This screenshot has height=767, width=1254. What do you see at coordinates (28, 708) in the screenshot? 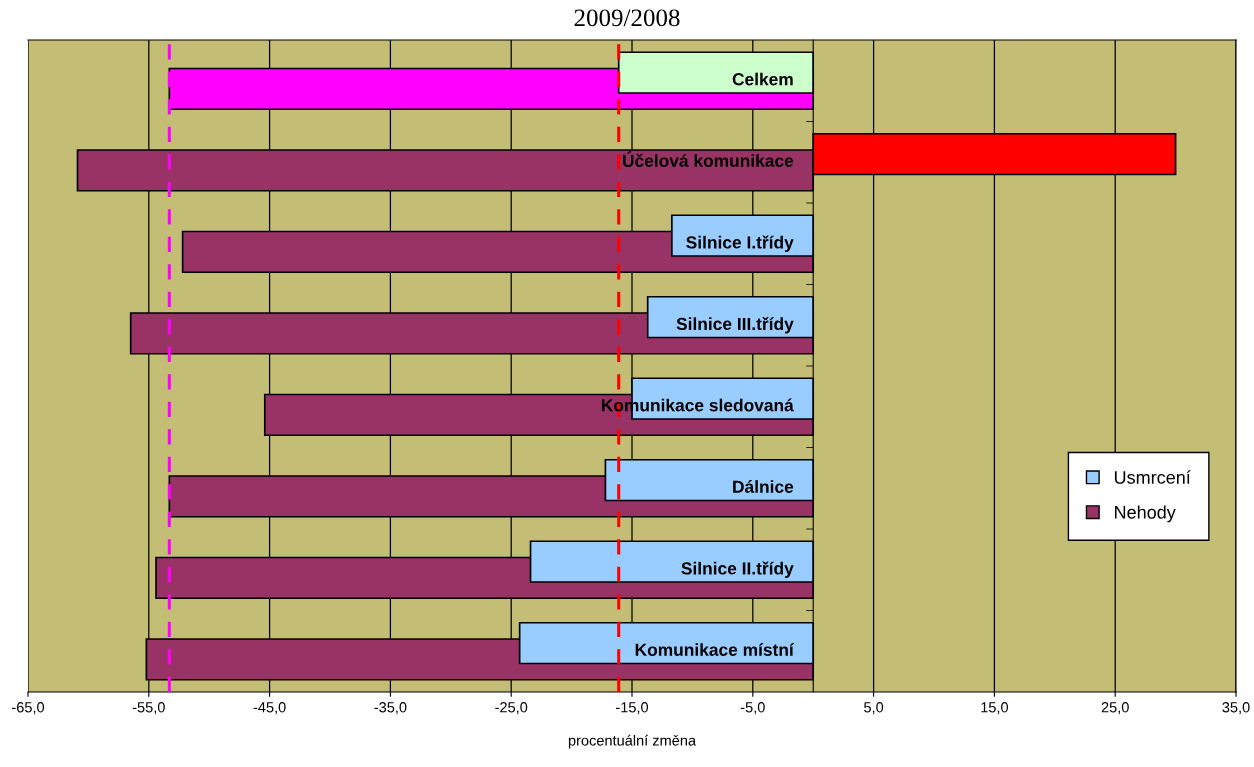
I see `x-tick-label: -65,0` at bounding box center [28, 708].